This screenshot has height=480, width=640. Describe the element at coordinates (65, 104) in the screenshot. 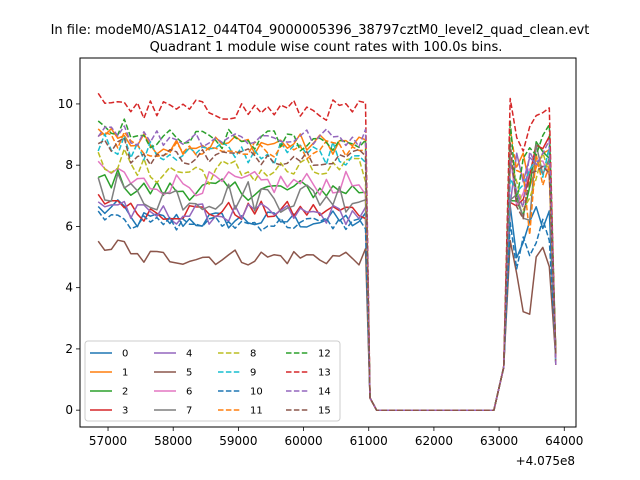

I see `y-tick-label: 10` at that location.